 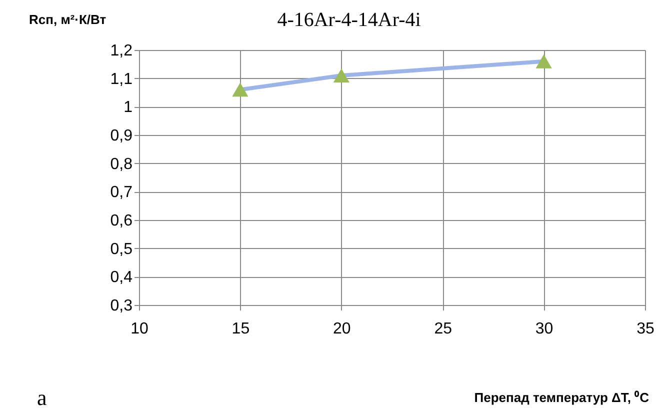 I want to click on x-tick-label: 25, so click(x=443, y=329).